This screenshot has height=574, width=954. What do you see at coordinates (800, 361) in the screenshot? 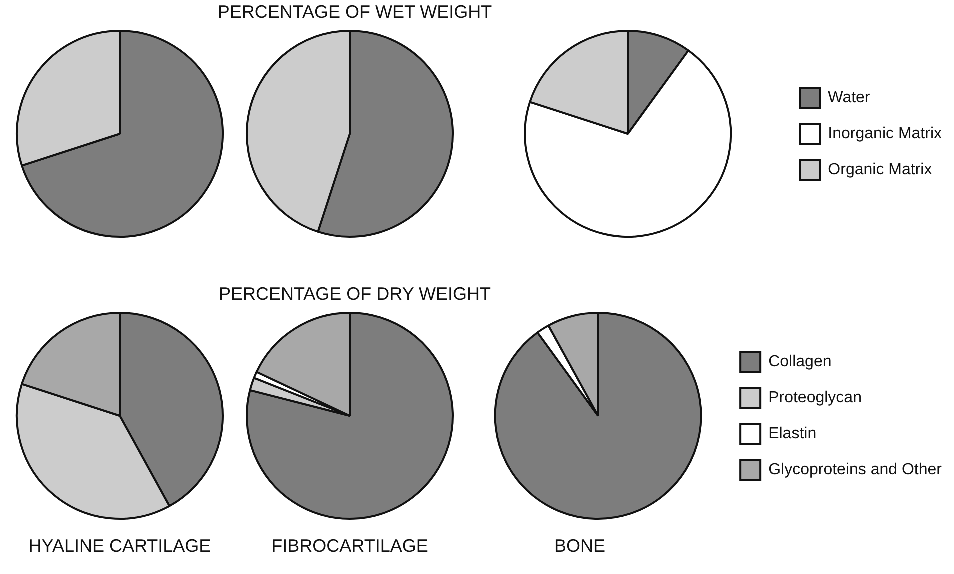
I see `legend-label: Collagen` at bounding box center [800, 361].